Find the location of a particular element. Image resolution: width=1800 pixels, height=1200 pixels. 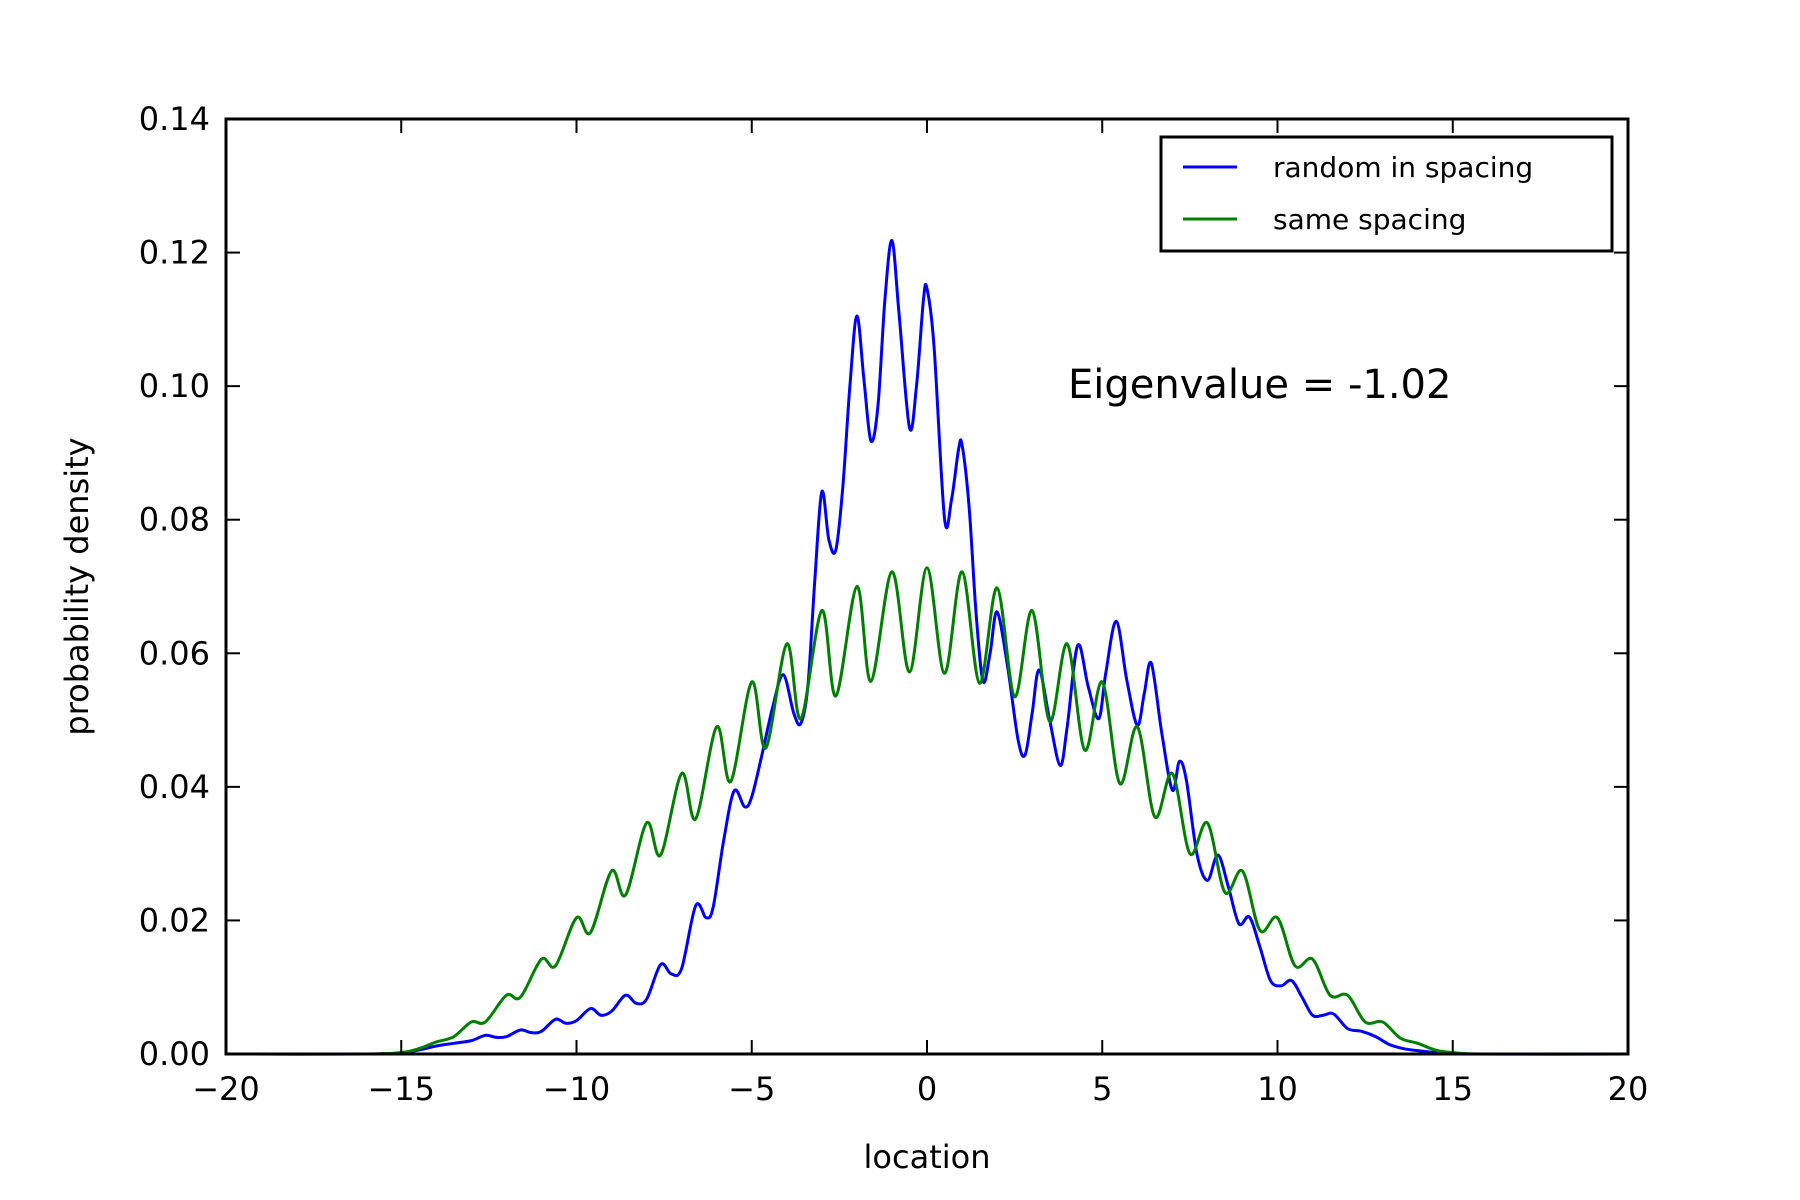

x-axis-label: location is located at coordinates (927, 1157).